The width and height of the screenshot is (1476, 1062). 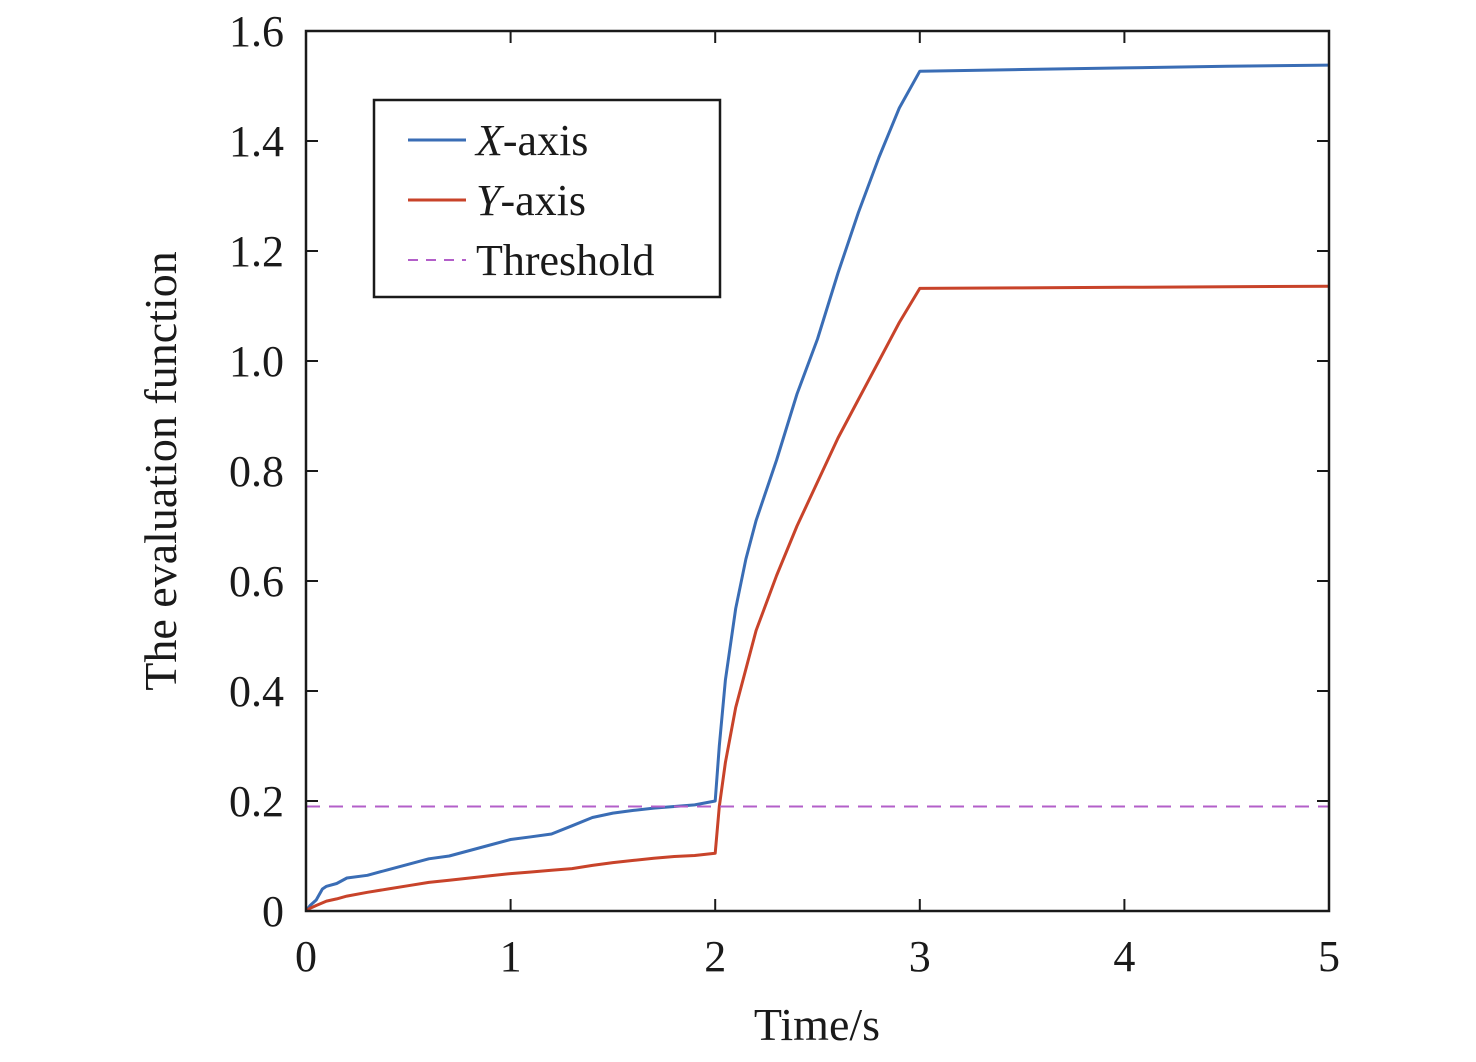 What do you see at coordinates (511, 956) in the screenshot?
I see `x-tick-label: 1` at bounding box center [511, 956].